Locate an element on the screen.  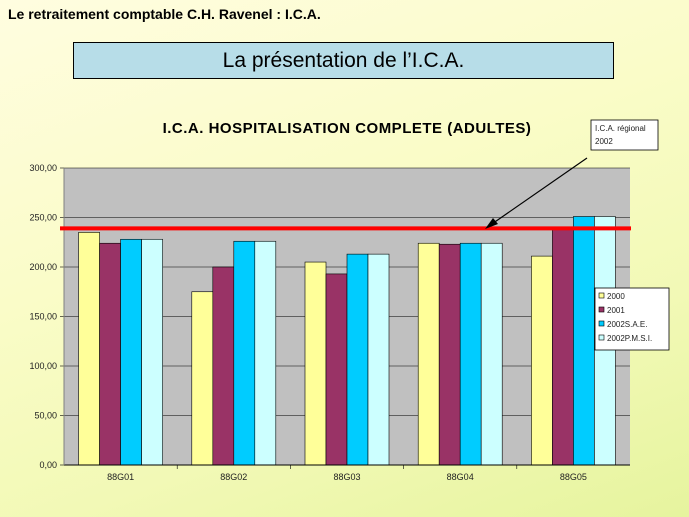
legend: 2000 2001 2002S.A.E. 2002P.M.S.I. is located at coordinates (632, 319).